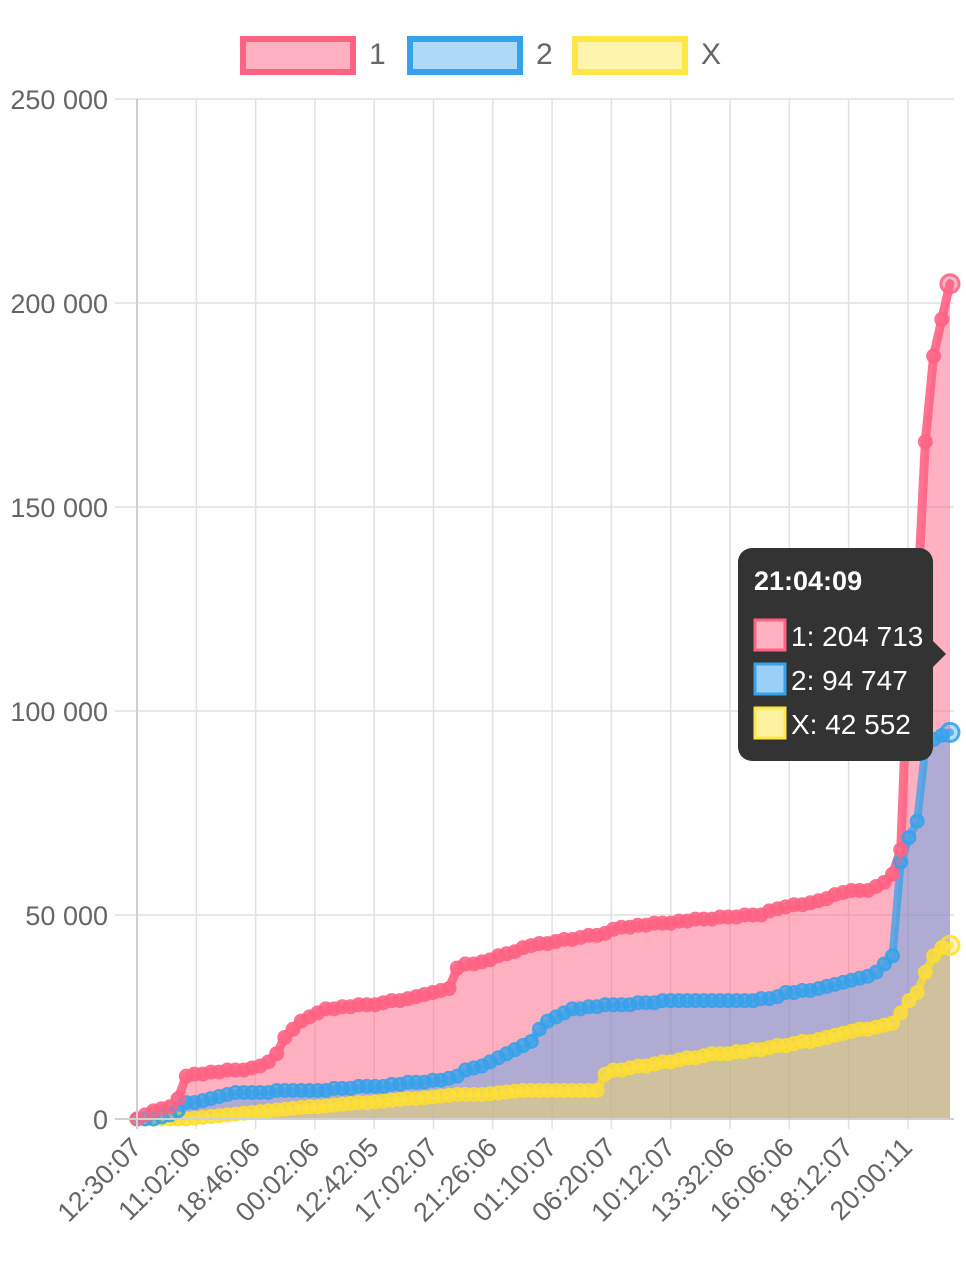 The image size is (966, 1280). I want to click on legend-item-X: X, so click(646, 55).